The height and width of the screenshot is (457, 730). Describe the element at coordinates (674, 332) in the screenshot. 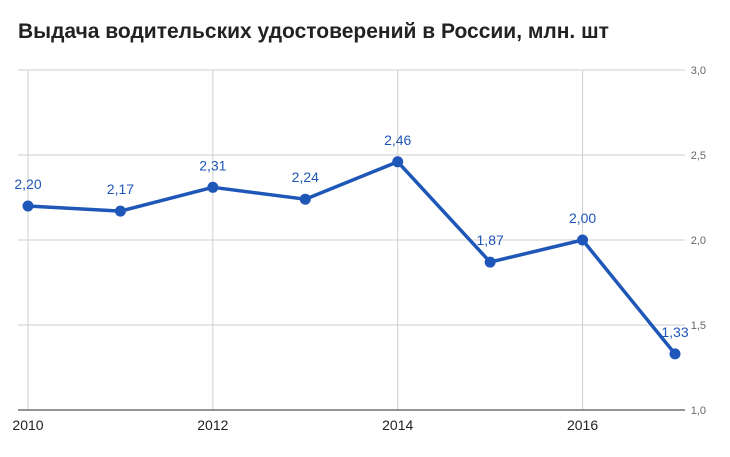

I see `data-label: 1,33` at that location.